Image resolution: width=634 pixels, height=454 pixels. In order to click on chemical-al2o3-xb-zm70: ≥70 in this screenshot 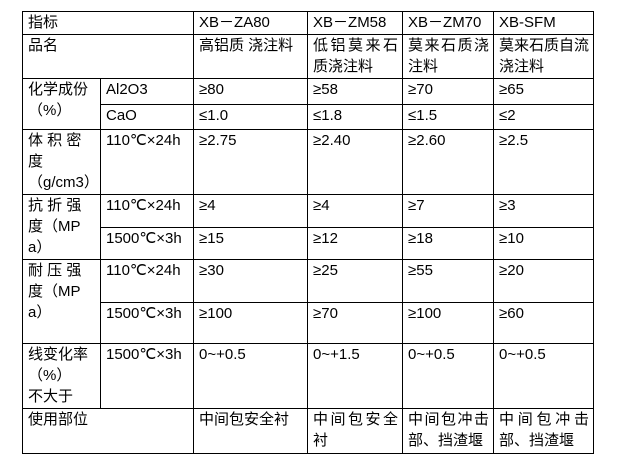, I will do `click(448, 91)`.